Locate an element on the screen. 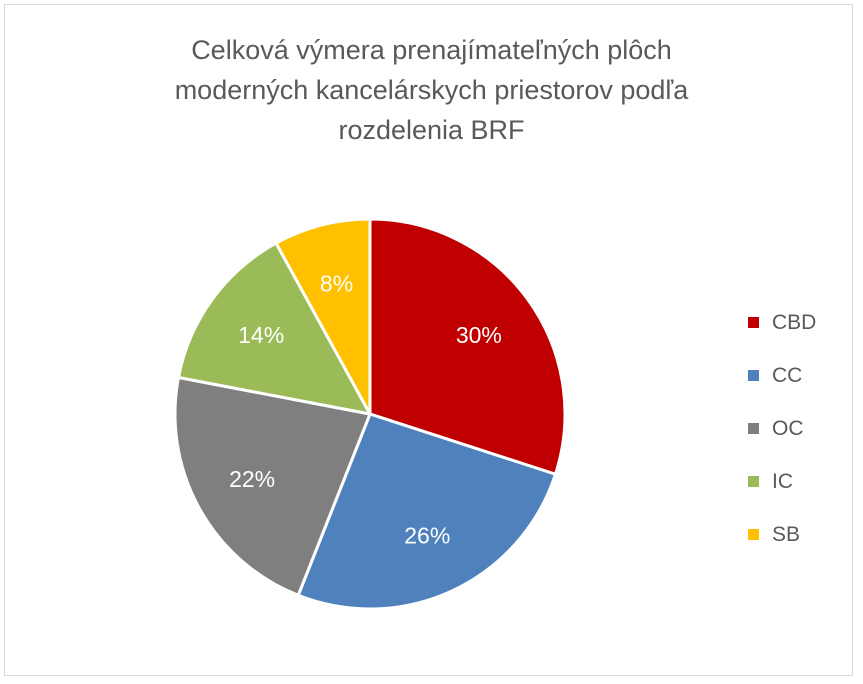 This screenshot has height=684, width=863. chart-title-line-3: rozdelenia BRF is located at coordinates (431, 130).